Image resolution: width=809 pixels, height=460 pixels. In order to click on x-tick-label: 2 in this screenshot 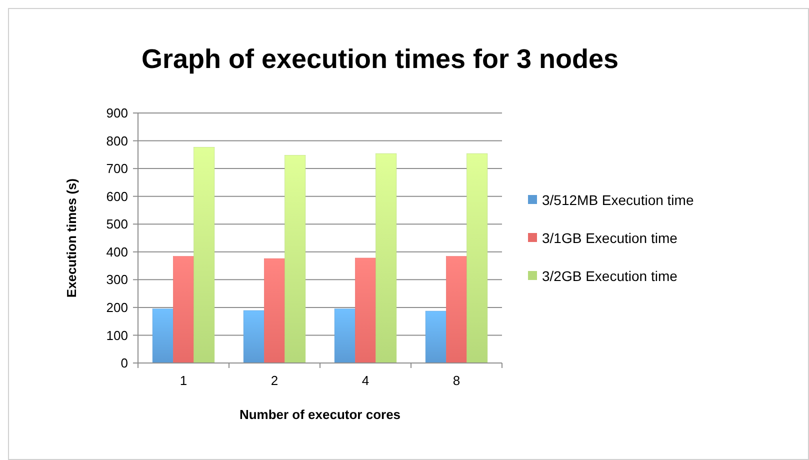, I will do `click(274, 380)`.